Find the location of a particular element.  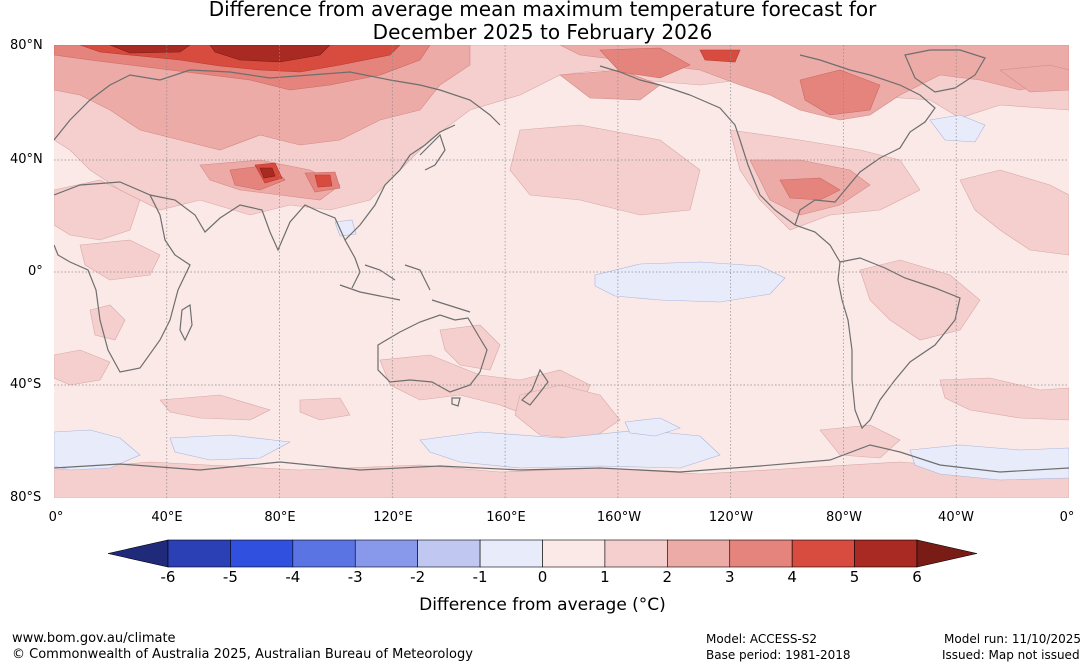

colorbar is located at coordinates (542, 553).